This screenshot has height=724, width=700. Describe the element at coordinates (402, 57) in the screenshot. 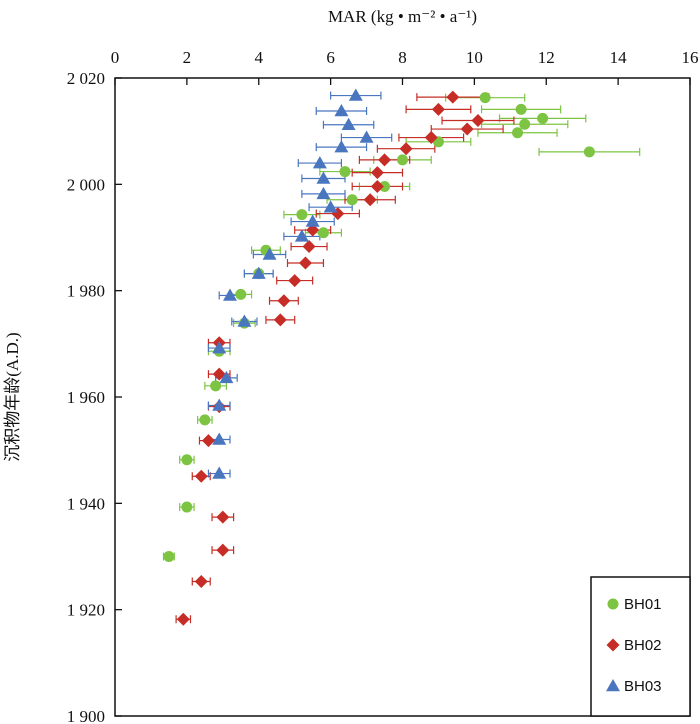

I see `x-tick-label: 8` at that location.